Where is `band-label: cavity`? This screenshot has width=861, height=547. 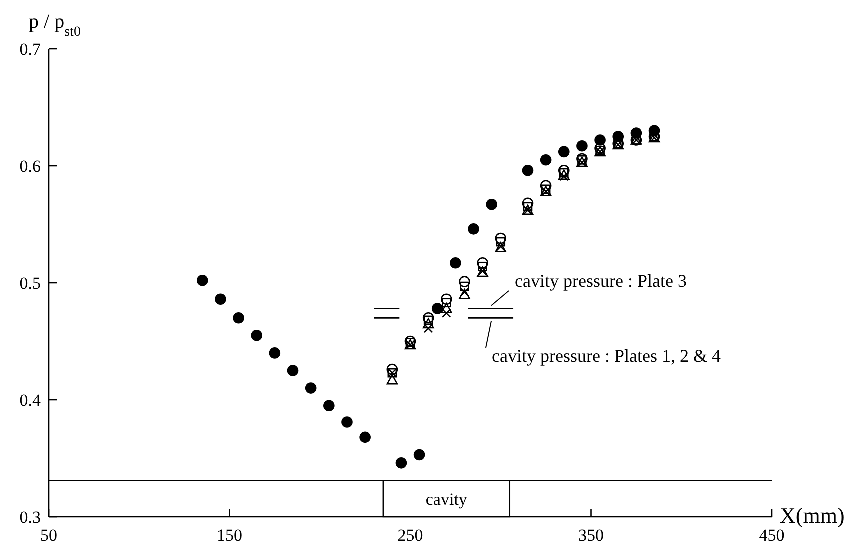 band-label: cavity is located at coordinates (447, 499).